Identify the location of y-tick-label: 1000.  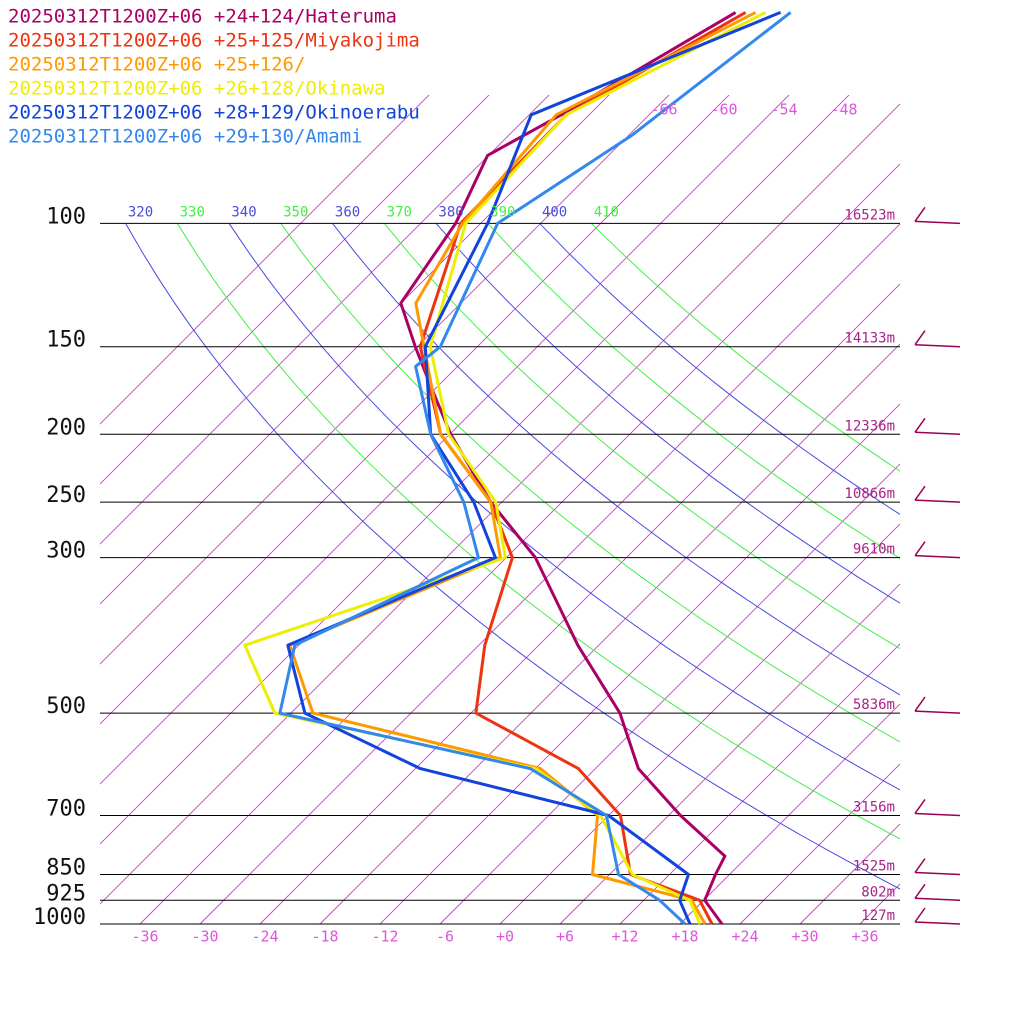
(59, 917).